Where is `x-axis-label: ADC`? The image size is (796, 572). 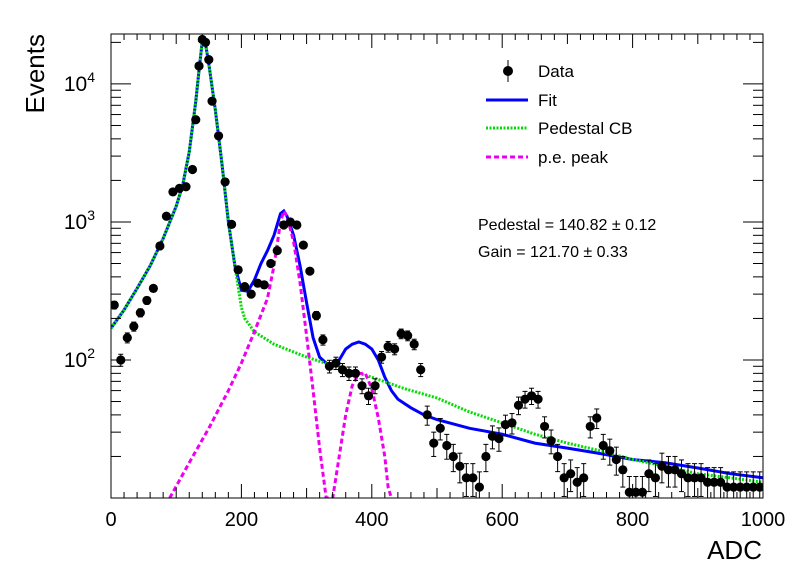
x-axis-label: ADC is located at coordinates (734, 550).